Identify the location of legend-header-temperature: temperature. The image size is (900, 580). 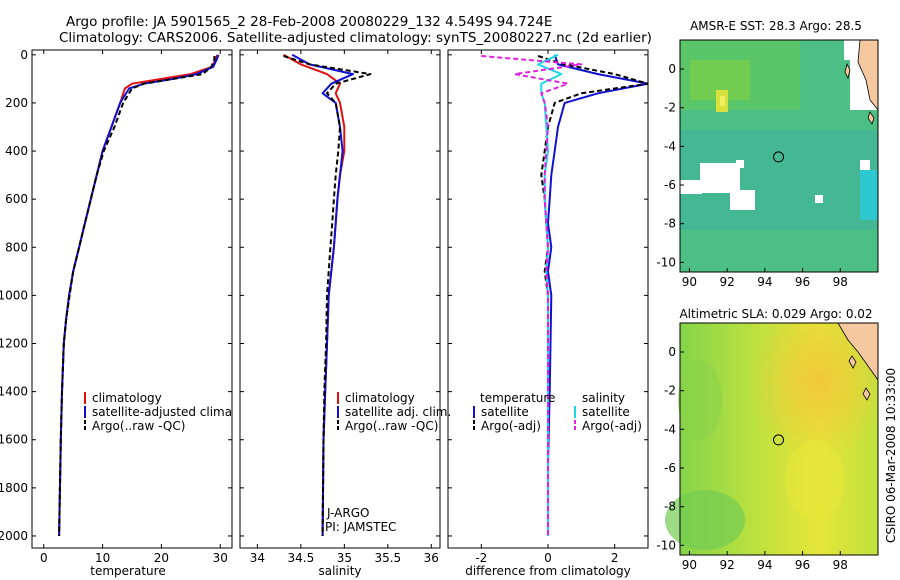
(517, 398).